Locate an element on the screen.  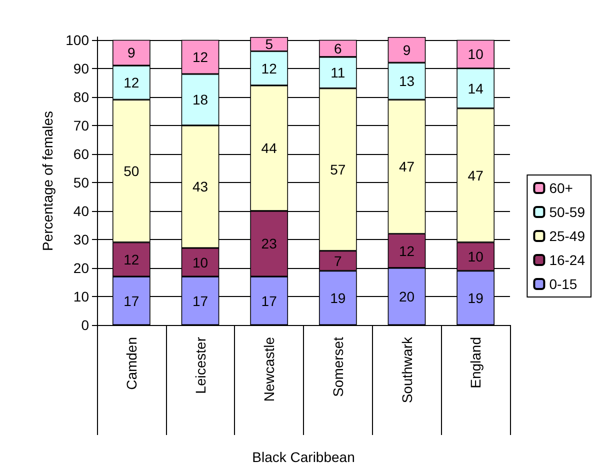
data-label: 6 is located at coordinates (338, 48).